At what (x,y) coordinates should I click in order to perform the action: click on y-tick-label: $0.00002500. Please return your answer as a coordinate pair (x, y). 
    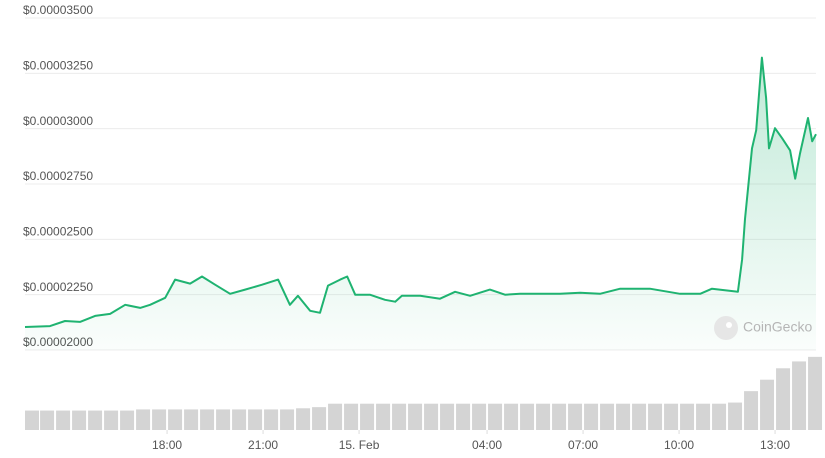
    Looking at the image, I should click on (58, 232).